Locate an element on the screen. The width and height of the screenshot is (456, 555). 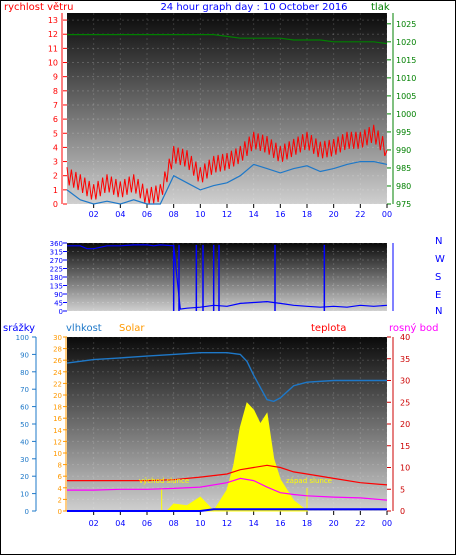
humidity-y-tick-label: 12 is located at coordinates (57, 442).